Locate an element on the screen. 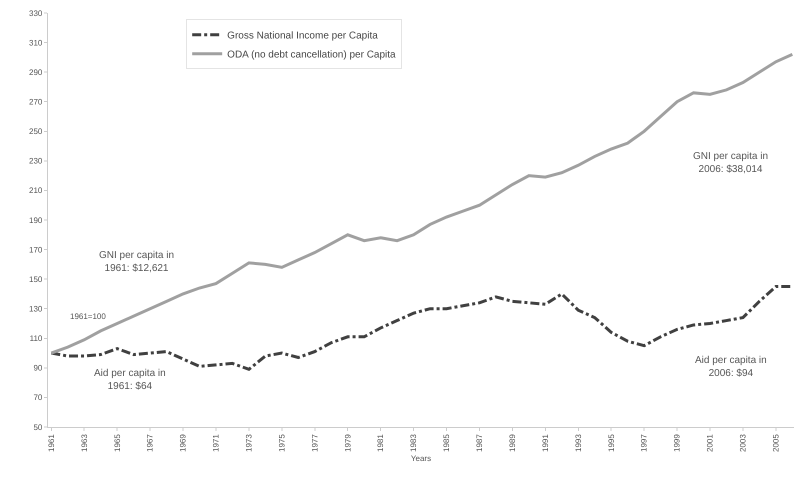  y-tick-label: 170 is located at coordinates (36, 249).